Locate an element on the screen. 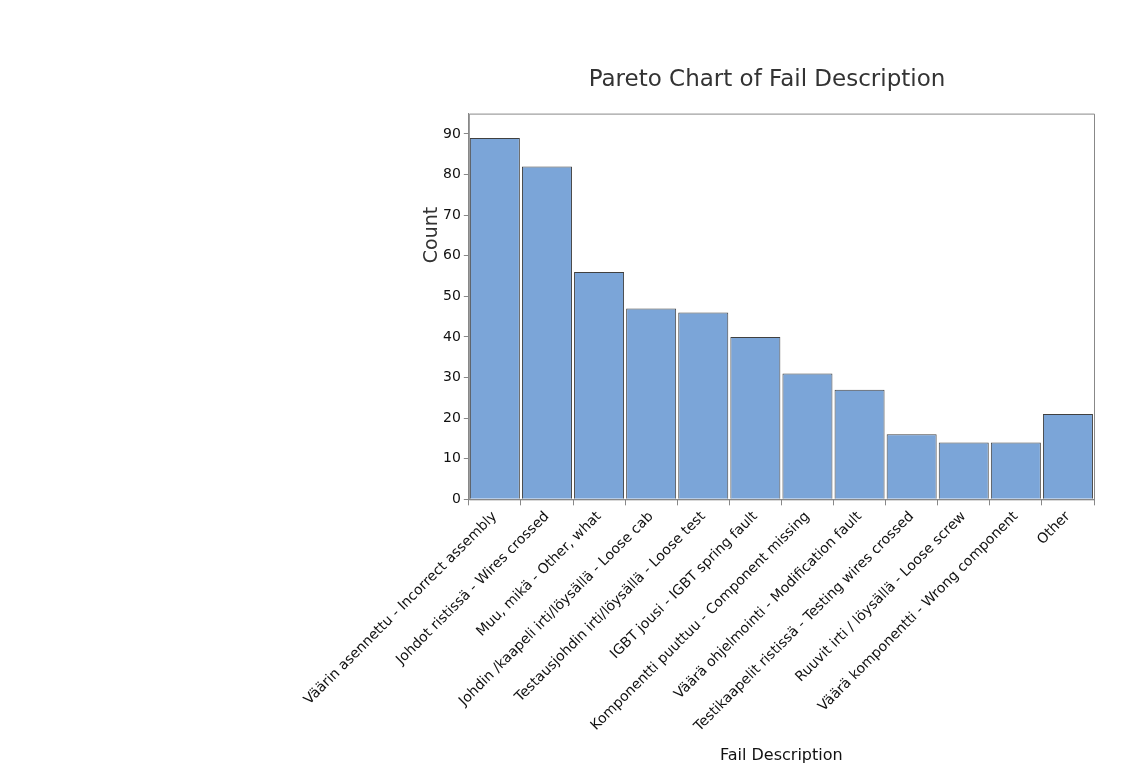 Image resolution: width=1134 pixels, height=778 pixels. x-axis-title: Fail Description is located at coordinates (781, 754).